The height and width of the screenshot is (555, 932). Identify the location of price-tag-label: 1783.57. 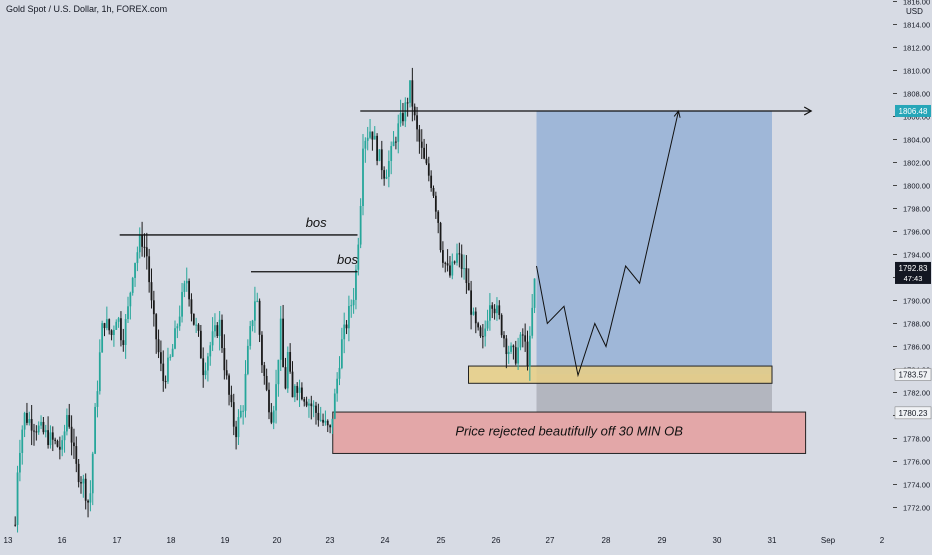
(913, 374).